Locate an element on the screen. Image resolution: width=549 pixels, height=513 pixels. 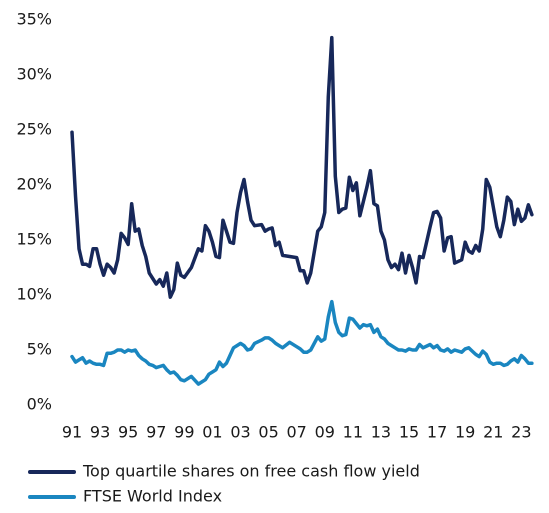
x-tick-label: 07 is located at coordinates (297, 432).